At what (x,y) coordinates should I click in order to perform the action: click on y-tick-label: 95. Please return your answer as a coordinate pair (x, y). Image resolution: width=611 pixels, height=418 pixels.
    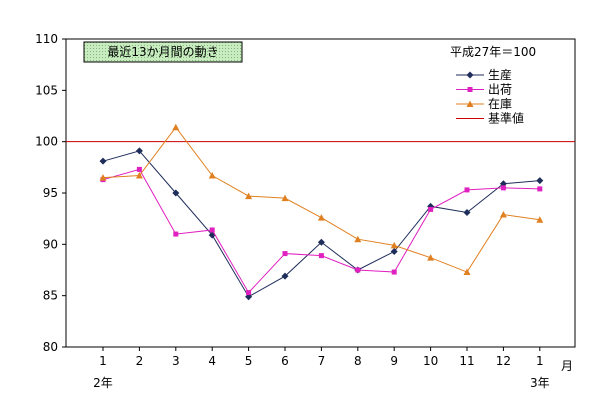
    Looking at the image, I should click on (50, 193).